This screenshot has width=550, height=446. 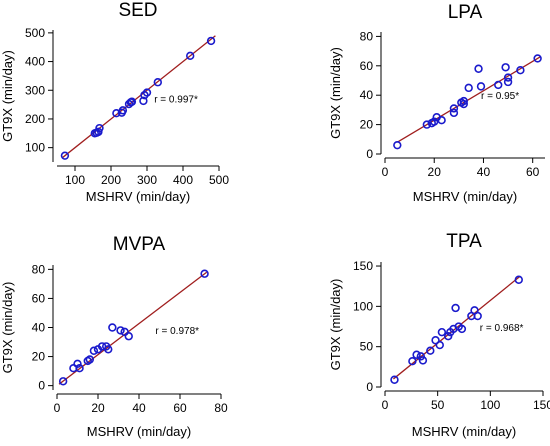 What do you see at coordinates (35, 119) in the screenshot?
I see `y-tick-label: 200` at bounding box center [35, 119].